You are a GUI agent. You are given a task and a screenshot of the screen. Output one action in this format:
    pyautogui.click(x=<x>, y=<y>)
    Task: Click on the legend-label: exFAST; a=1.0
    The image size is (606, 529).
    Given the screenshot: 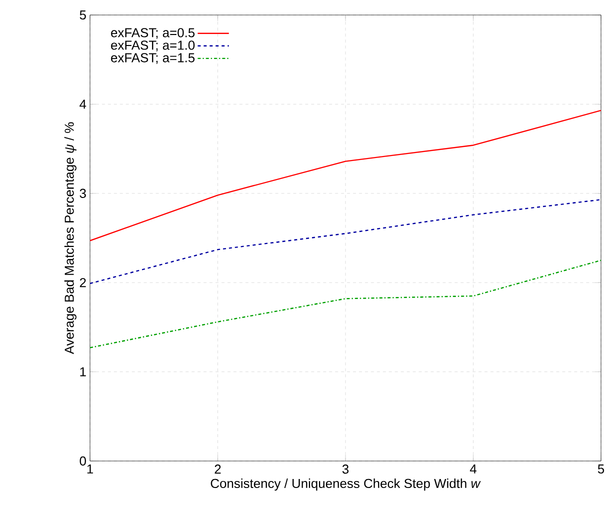 What is the action you would take?
    pyautogui.click(x=153, y=46)
    